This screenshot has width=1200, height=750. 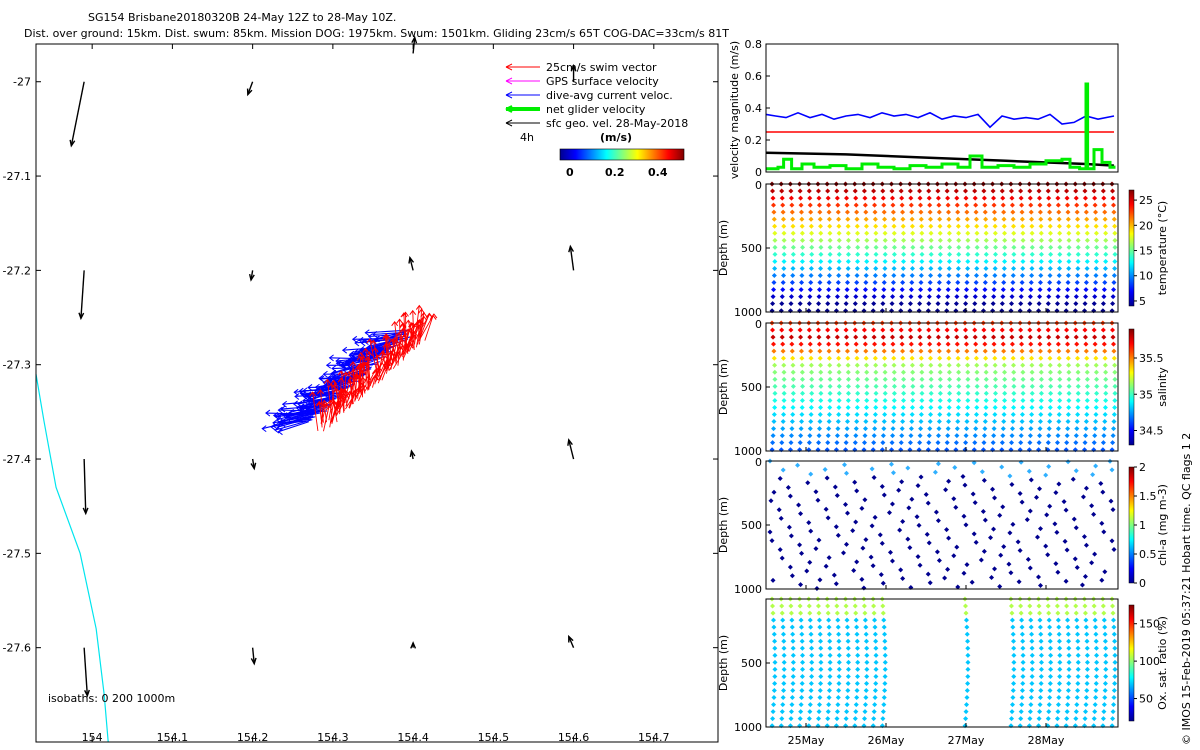 I want to click on dac-vector-head, so click(x=308, y=409).